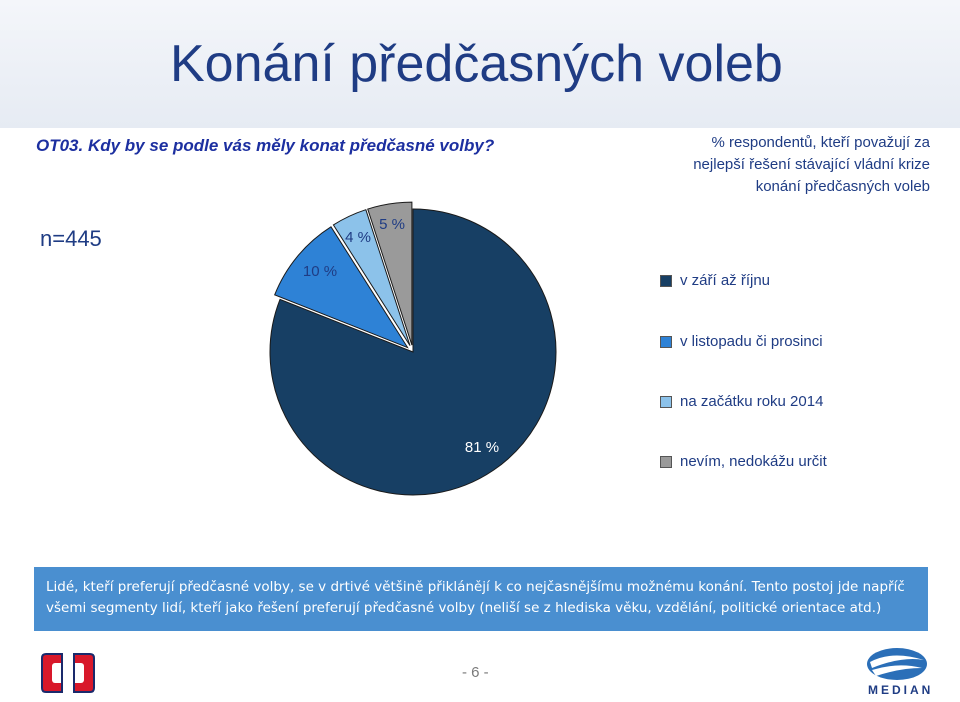 This screenshot has height=702, width=960. What do you see at coordinates (897, 664) in the screenshot?
I see `median-logo-mark` at bounding box center [897, 664].